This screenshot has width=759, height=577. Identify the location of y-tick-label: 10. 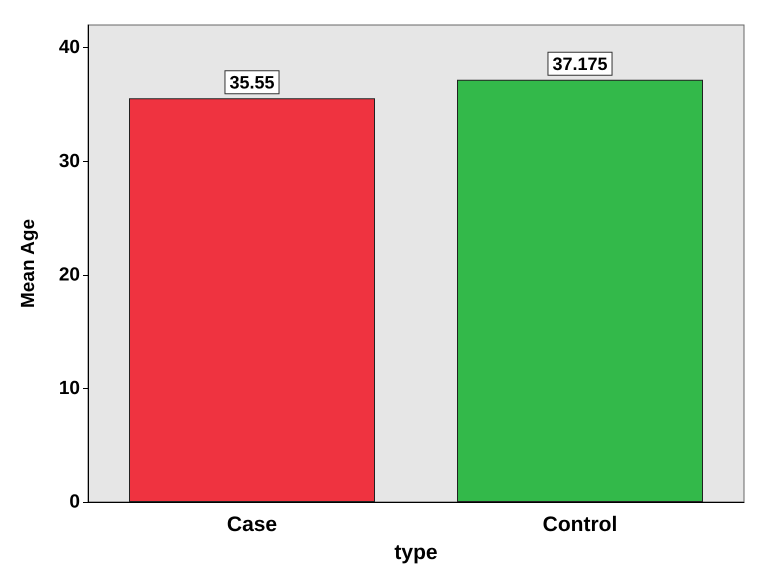
(69, 388).